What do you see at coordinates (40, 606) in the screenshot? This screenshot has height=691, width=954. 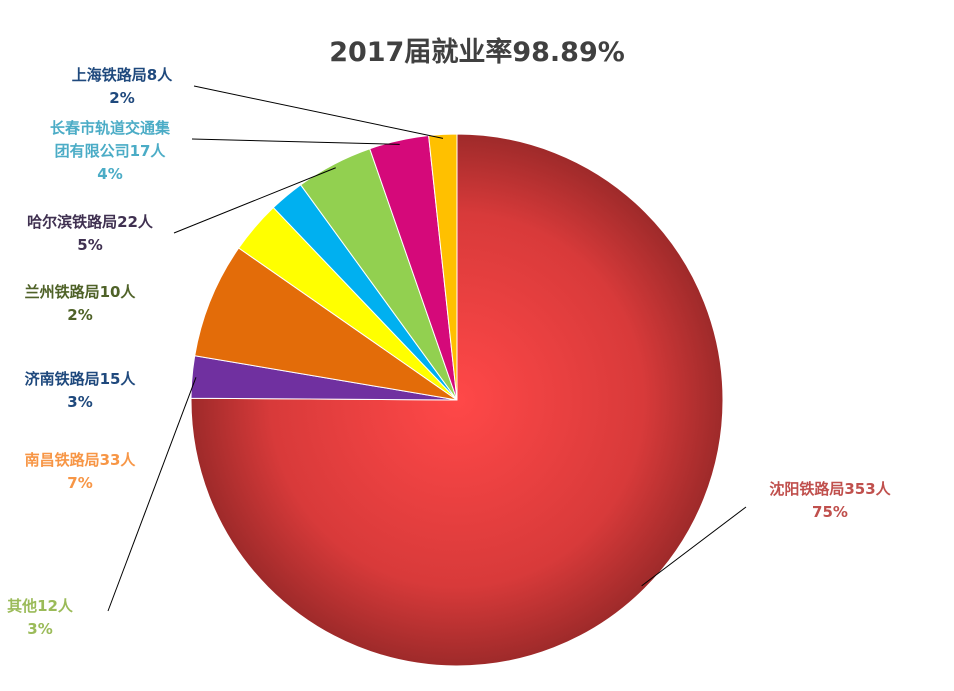 I see `slice-name-label-1: 其他12人` at bounding box center [40, 606].